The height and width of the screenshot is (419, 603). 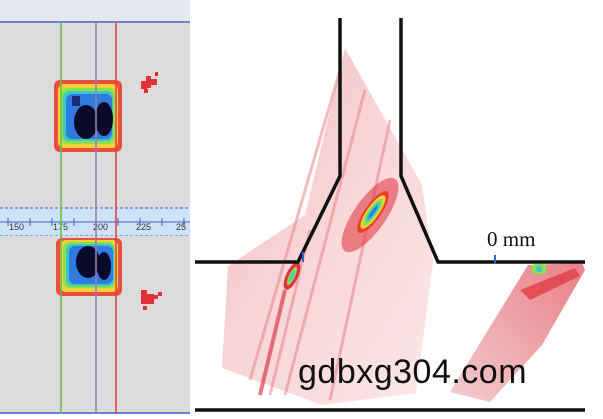 I want to click on watermark-text: gdbxg304.com, so click(x=413, y=372).